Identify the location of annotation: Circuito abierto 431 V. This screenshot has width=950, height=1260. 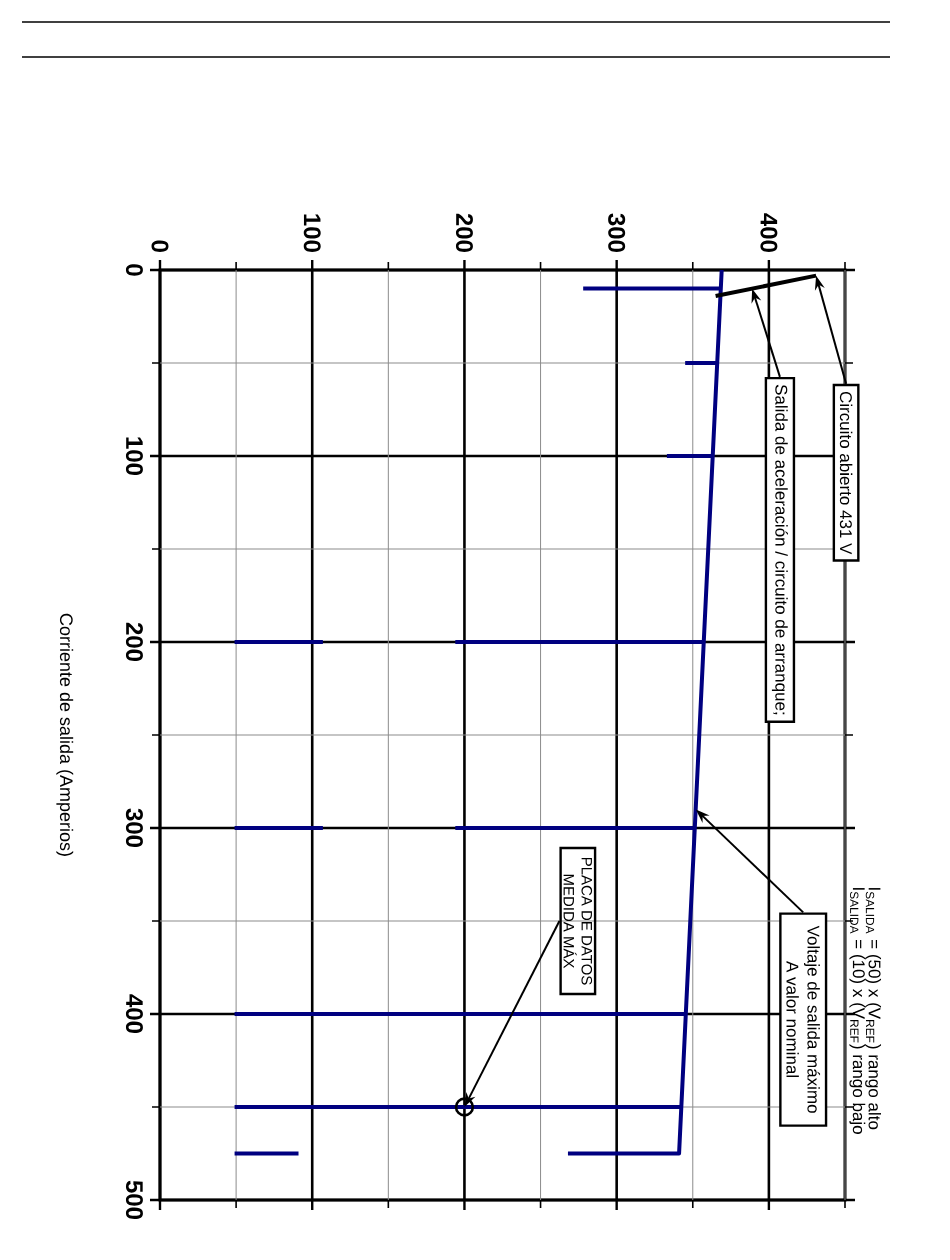
(846, 473).